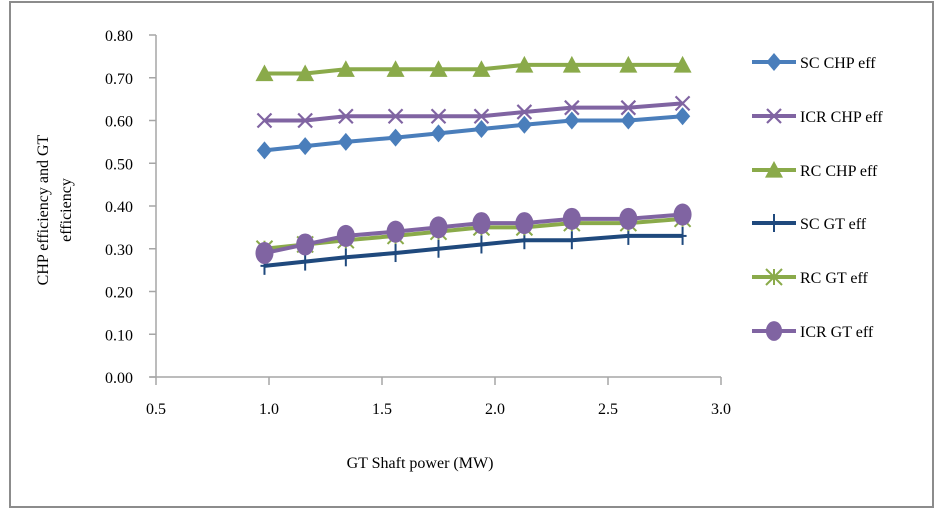  What do you see at coordinates (119, 36) in the screenshot?
I see `y-tick-label: 0.80` at bounding box center [119, 36].